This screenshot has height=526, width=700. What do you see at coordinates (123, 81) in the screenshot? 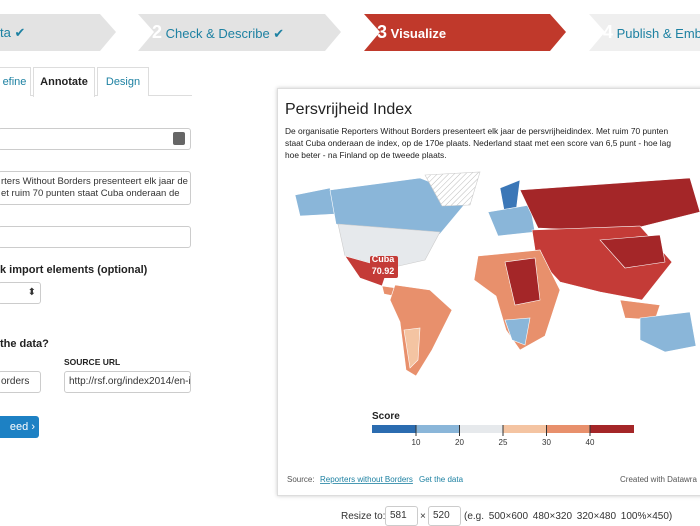
I see `tab: Design` at bounding box center [123, 81].